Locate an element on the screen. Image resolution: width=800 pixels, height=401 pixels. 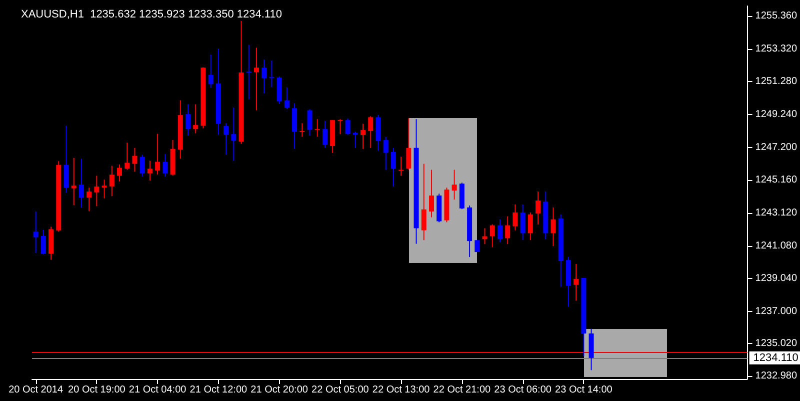
ref-line-label: 1234.110 is located at coordinates (775, 358).